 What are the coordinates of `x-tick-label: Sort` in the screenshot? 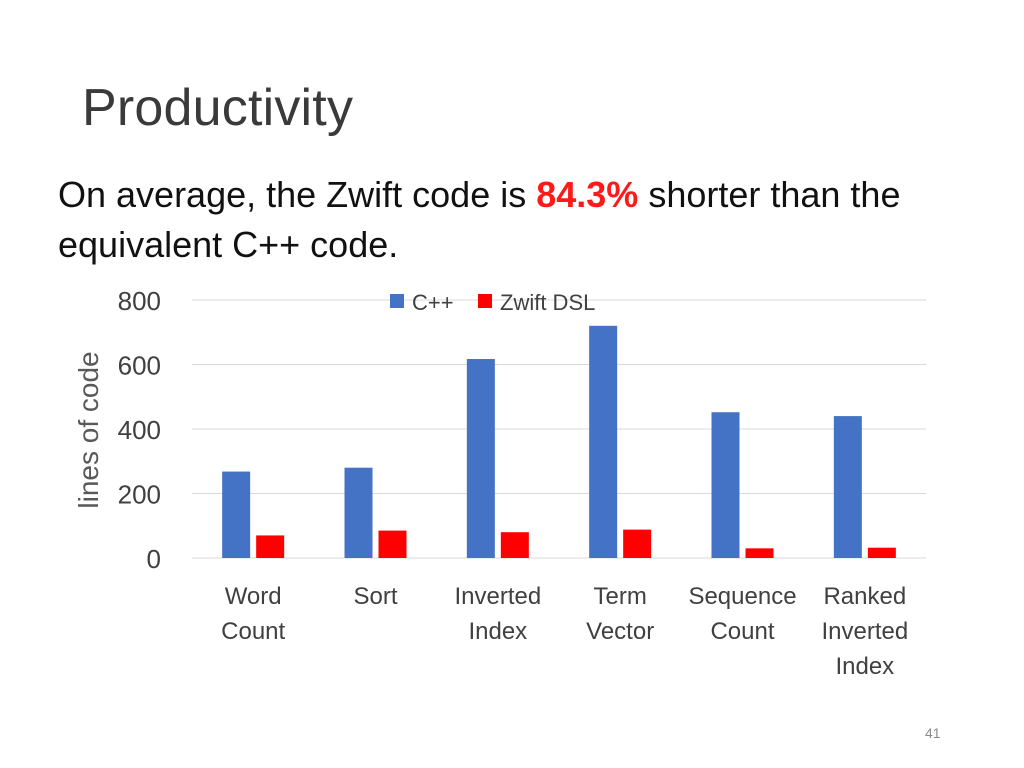 It's located at (375, 596).